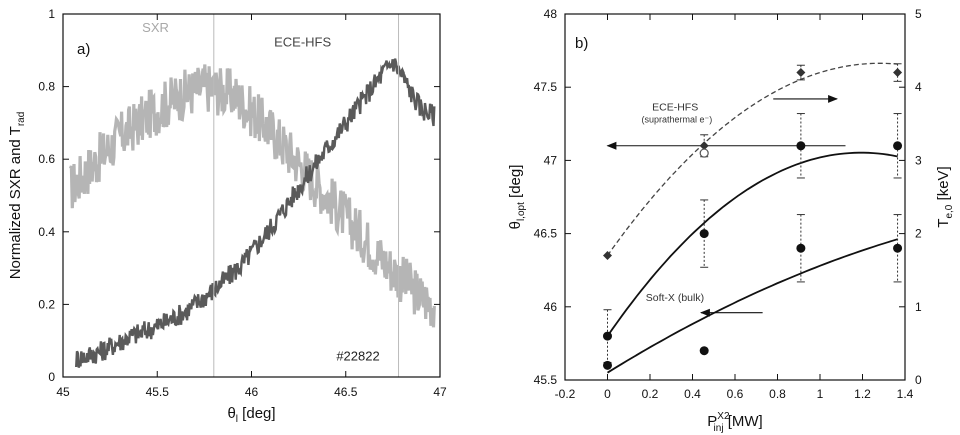  Describe the element at coordinates (51, 14) in the screenshot. I see `y-tick-label: 1` at that location.